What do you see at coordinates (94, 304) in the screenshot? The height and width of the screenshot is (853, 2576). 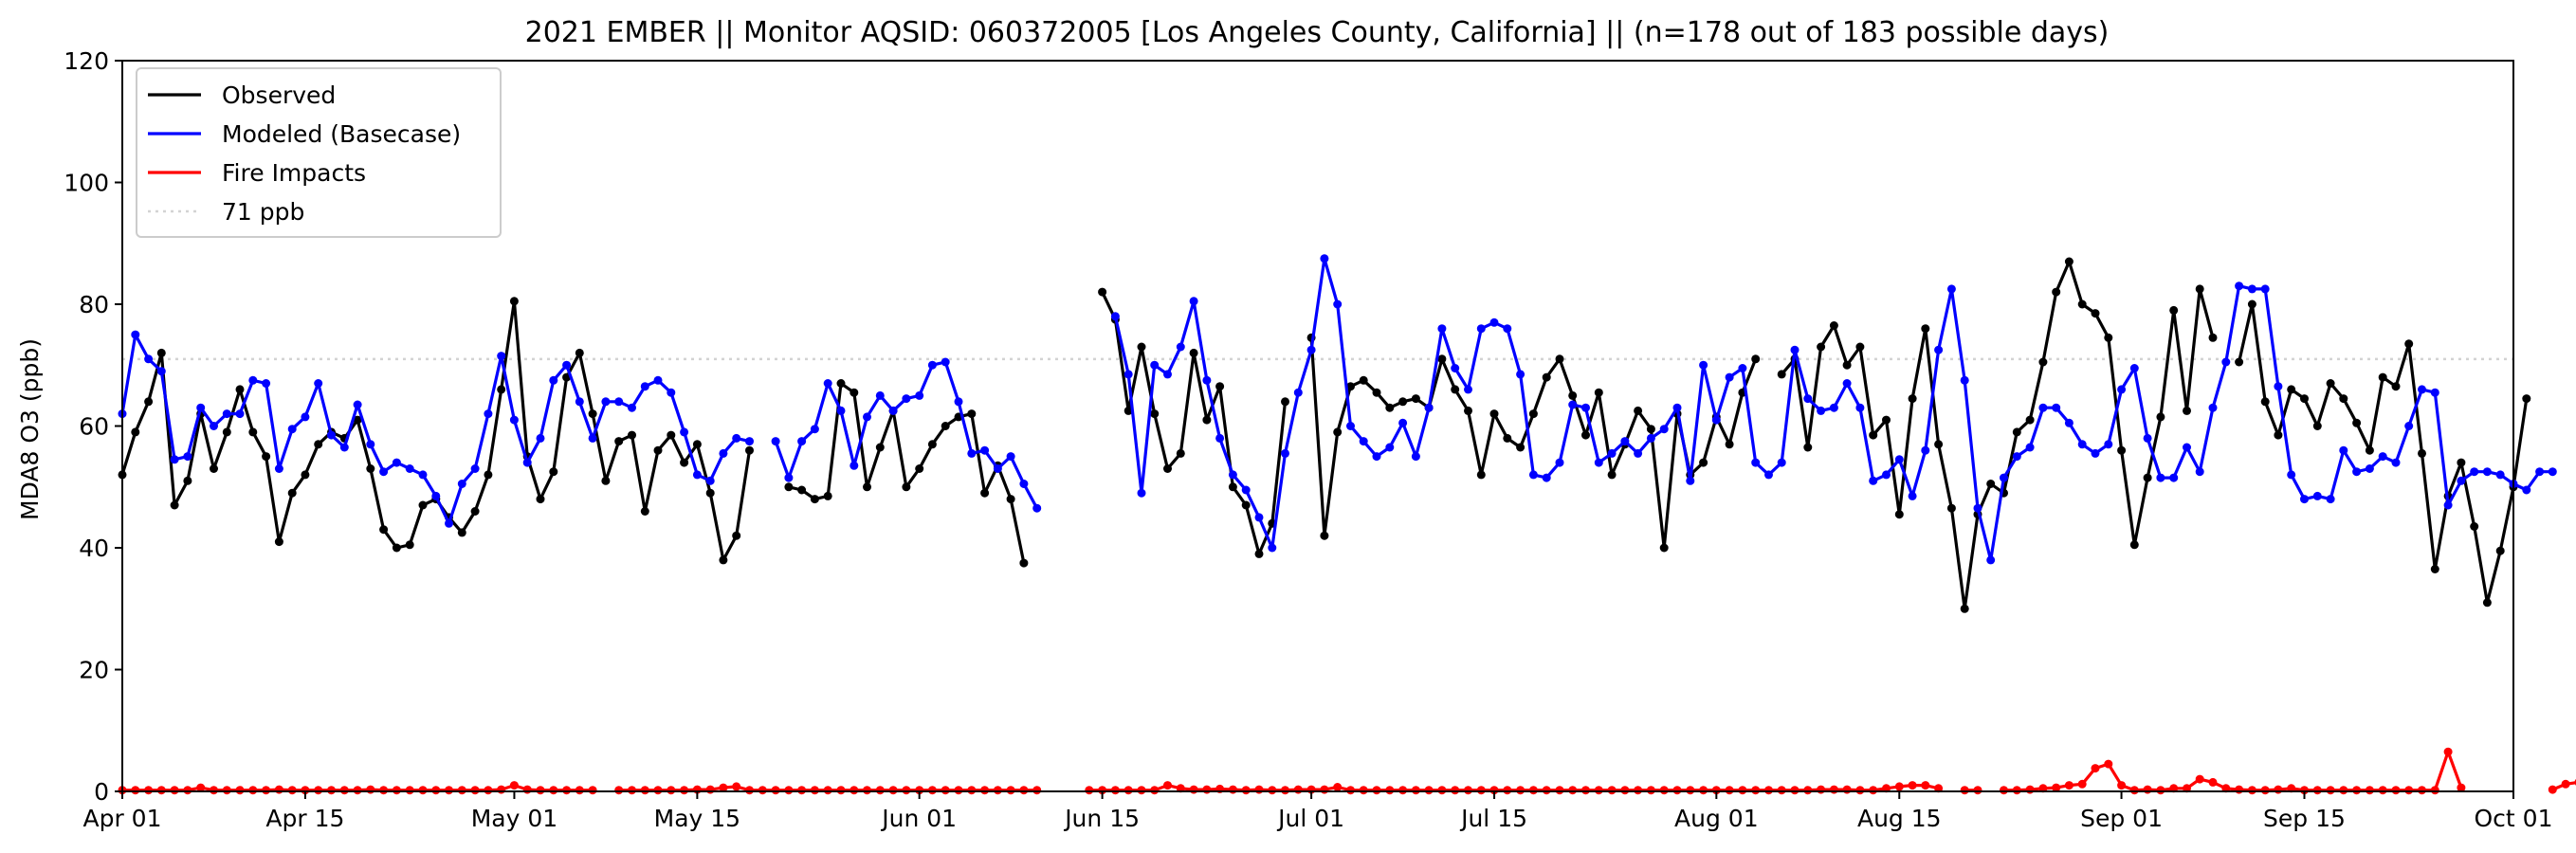 I see `y-tick-label: 80` at bounding box center [94, 304].